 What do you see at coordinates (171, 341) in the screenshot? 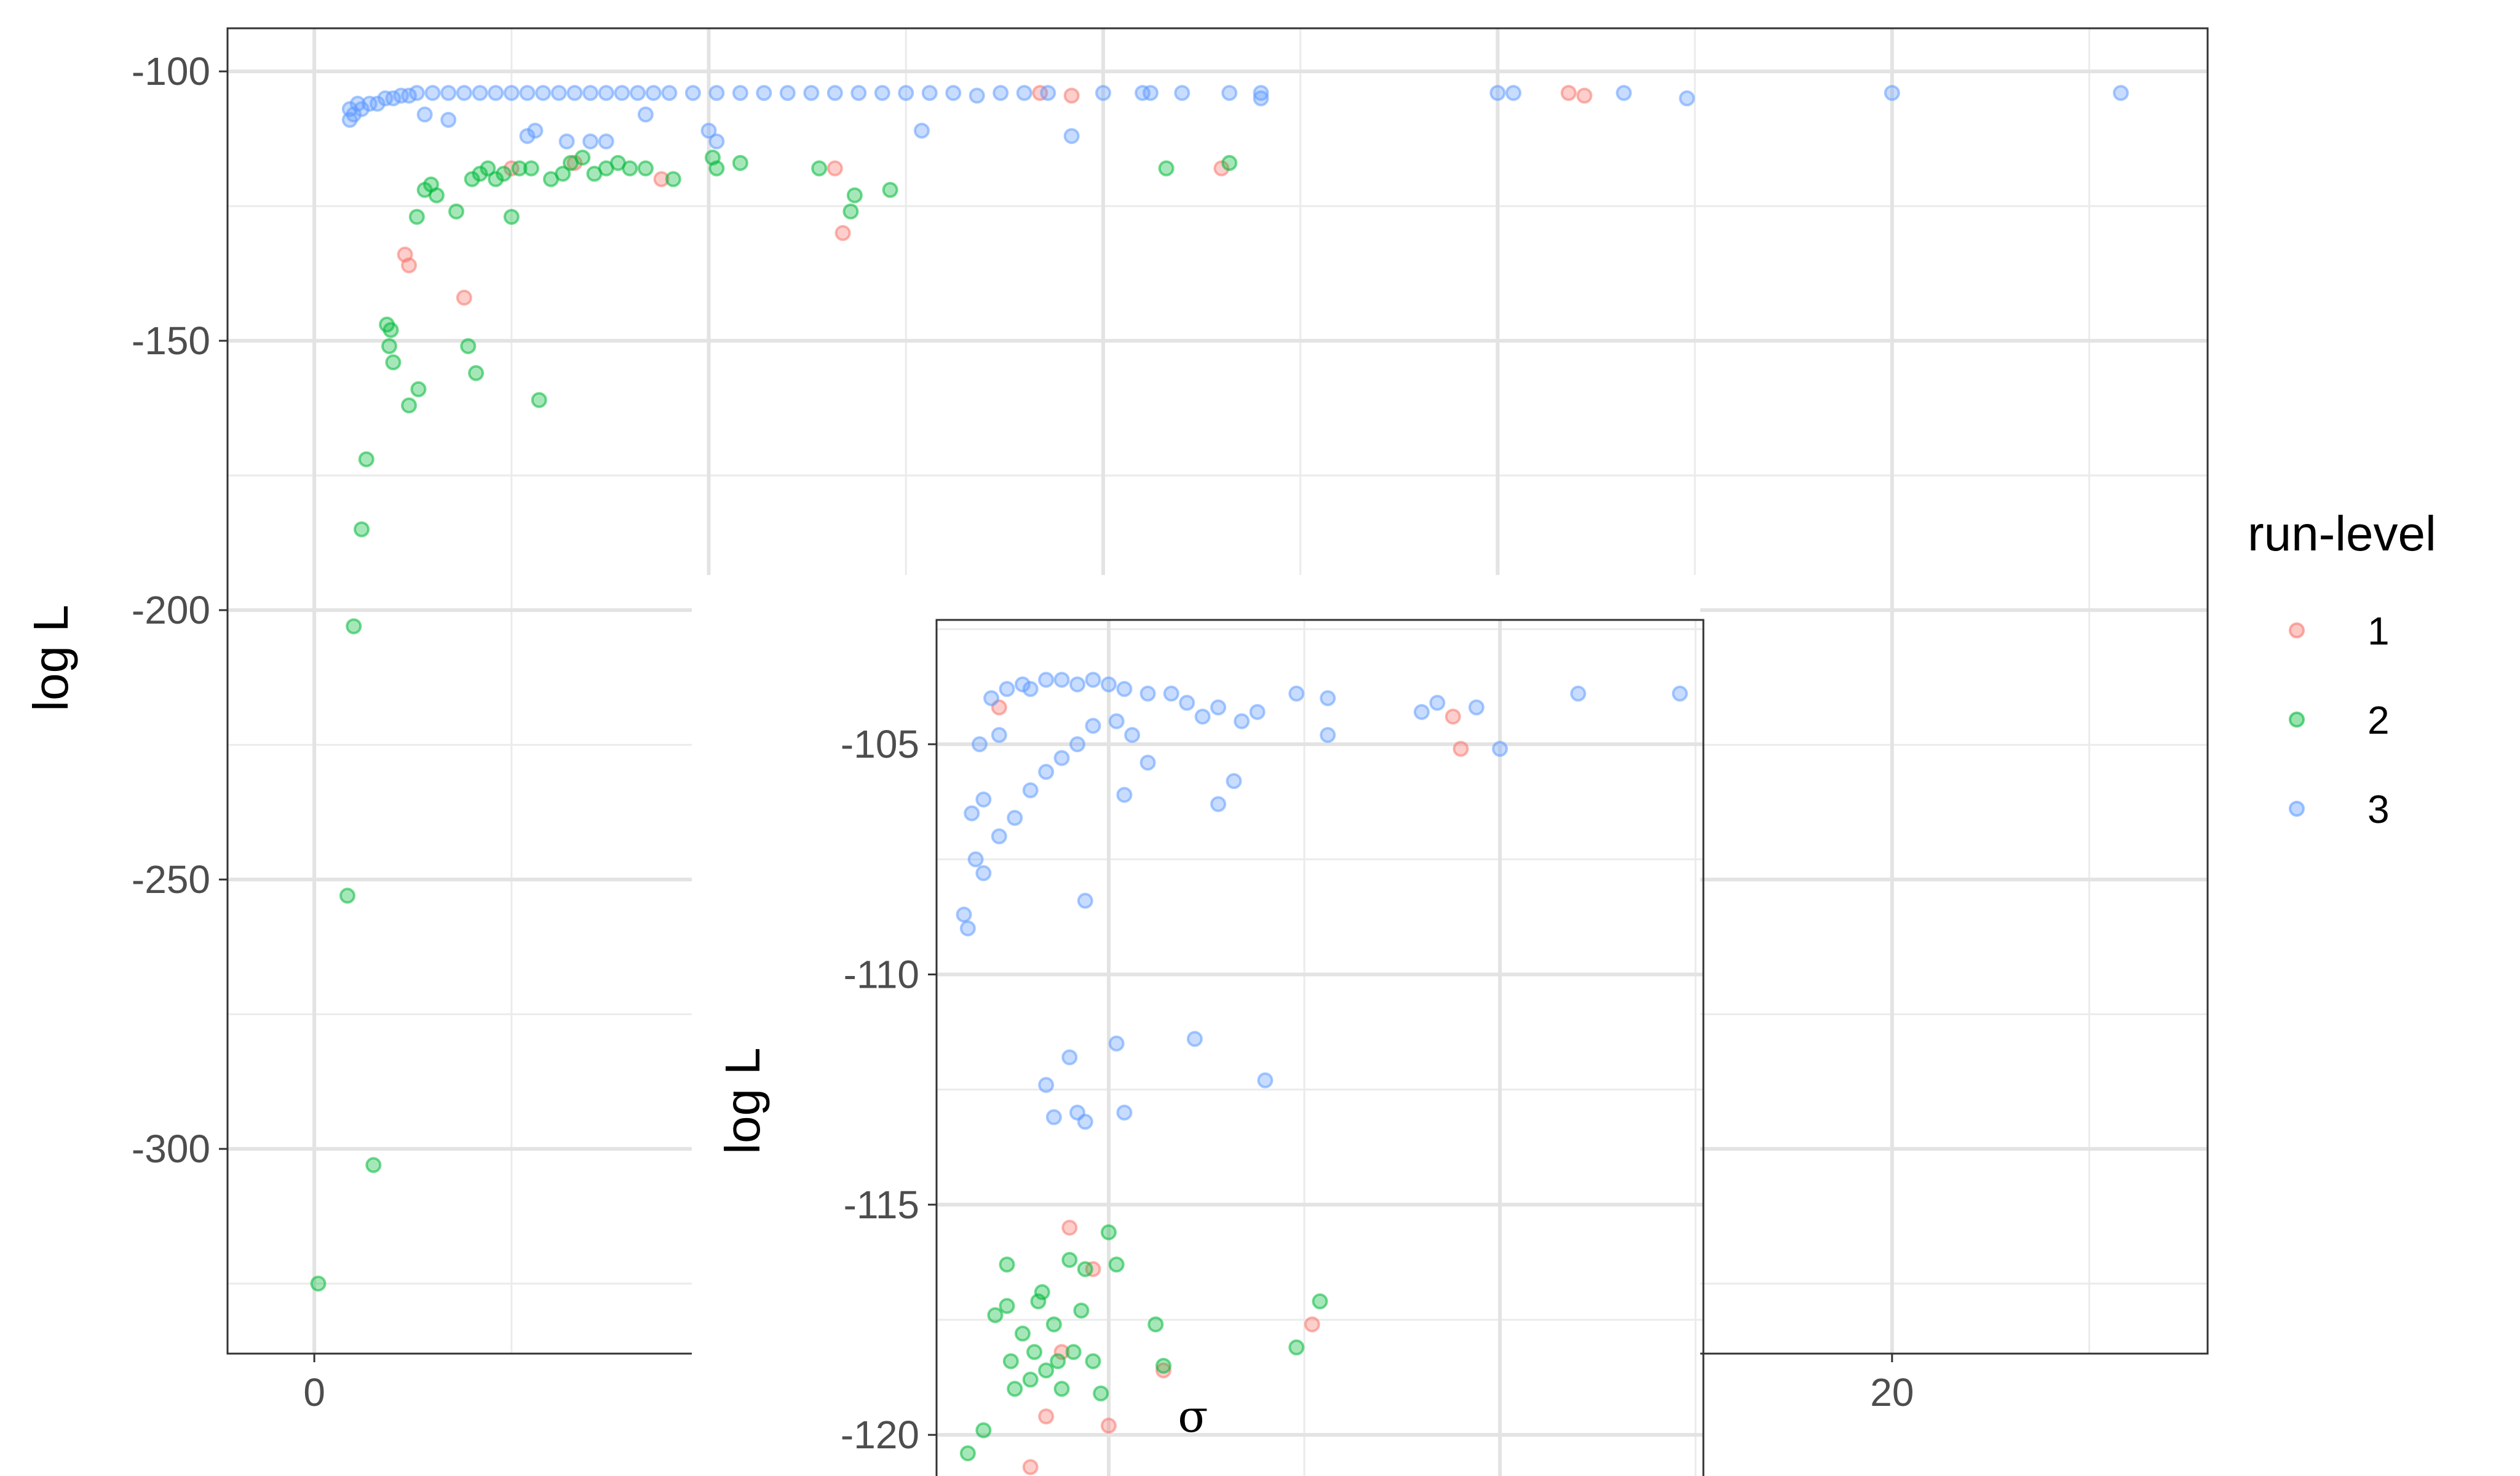
I see `y-tick-label: -150` at bounding box center [171, 341].